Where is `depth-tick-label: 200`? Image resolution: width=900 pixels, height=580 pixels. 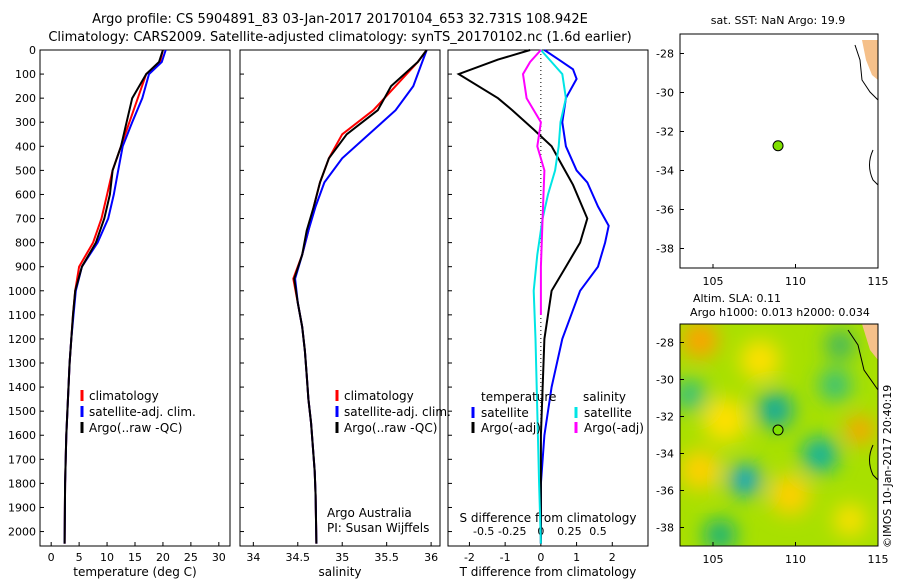 depth-tick-label: 200 is located at coordinates (25, 98).